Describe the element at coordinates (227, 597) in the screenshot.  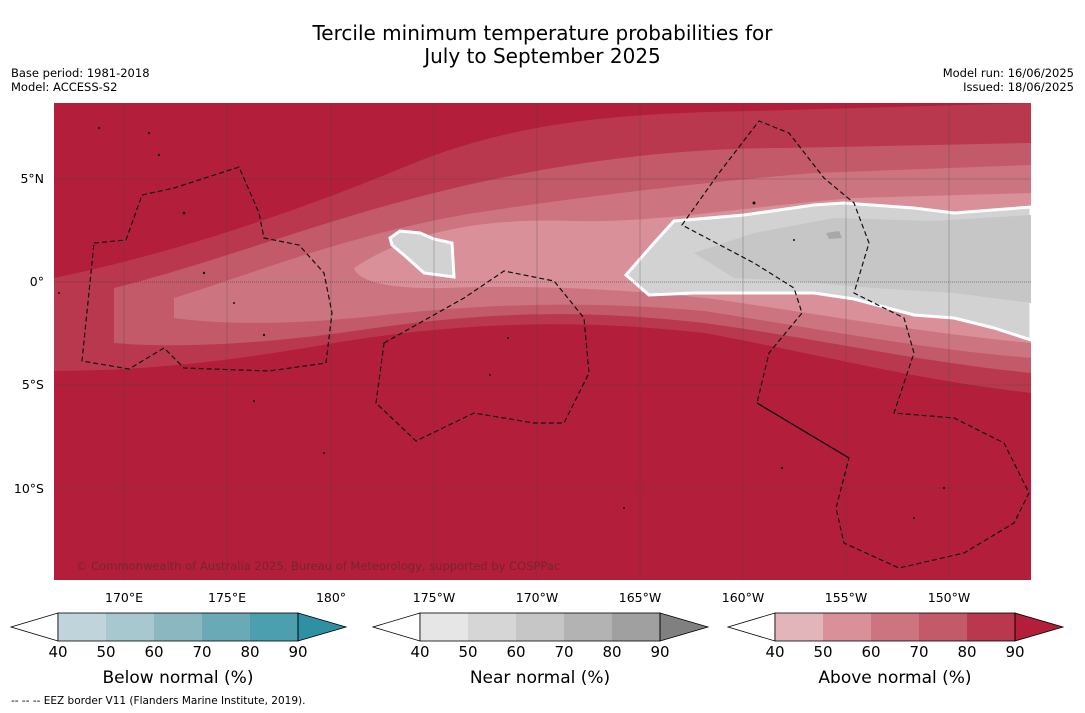
I see `lon-label-175e: 175°E` at that location.